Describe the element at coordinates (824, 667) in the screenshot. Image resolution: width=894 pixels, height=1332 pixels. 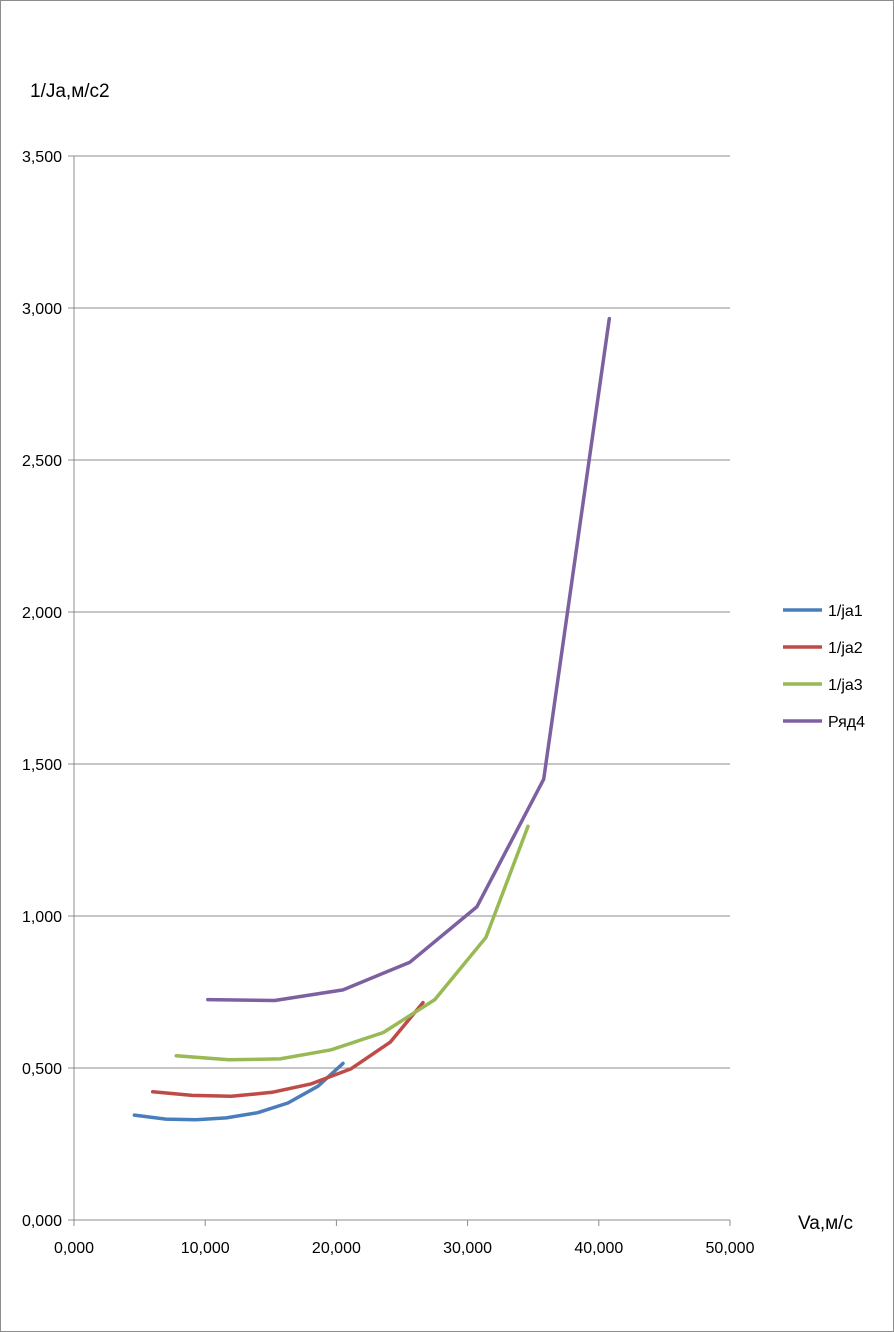
I see `legend: 1/ja1 1/ja2 1/ja3 Ряд4` at that location.